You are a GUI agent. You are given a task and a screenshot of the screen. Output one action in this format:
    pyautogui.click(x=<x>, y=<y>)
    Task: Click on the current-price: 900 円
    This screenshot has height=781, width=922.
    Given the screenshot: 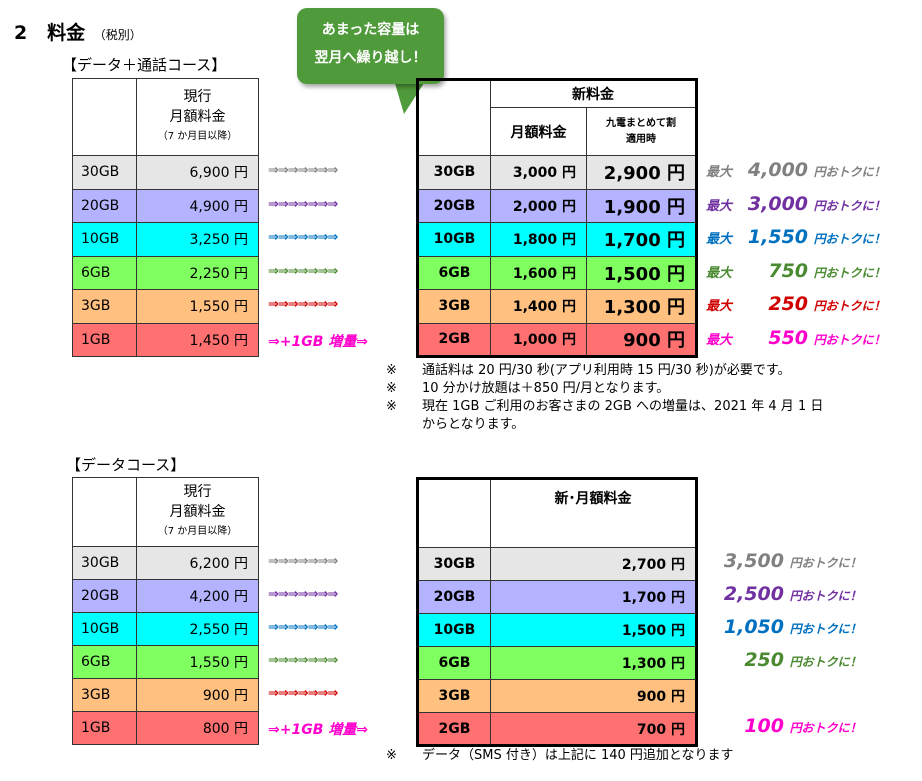 What is the action you would take?
    pyautogui.click(x=197, y=695)
    